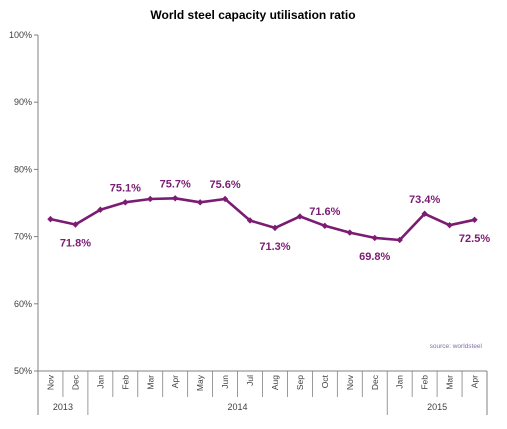  What do you see at coordinates (252, 15) in the screenshot?
I see `chart-title: World steel capacity utilisation ratio` at bounding box center [252, 15].